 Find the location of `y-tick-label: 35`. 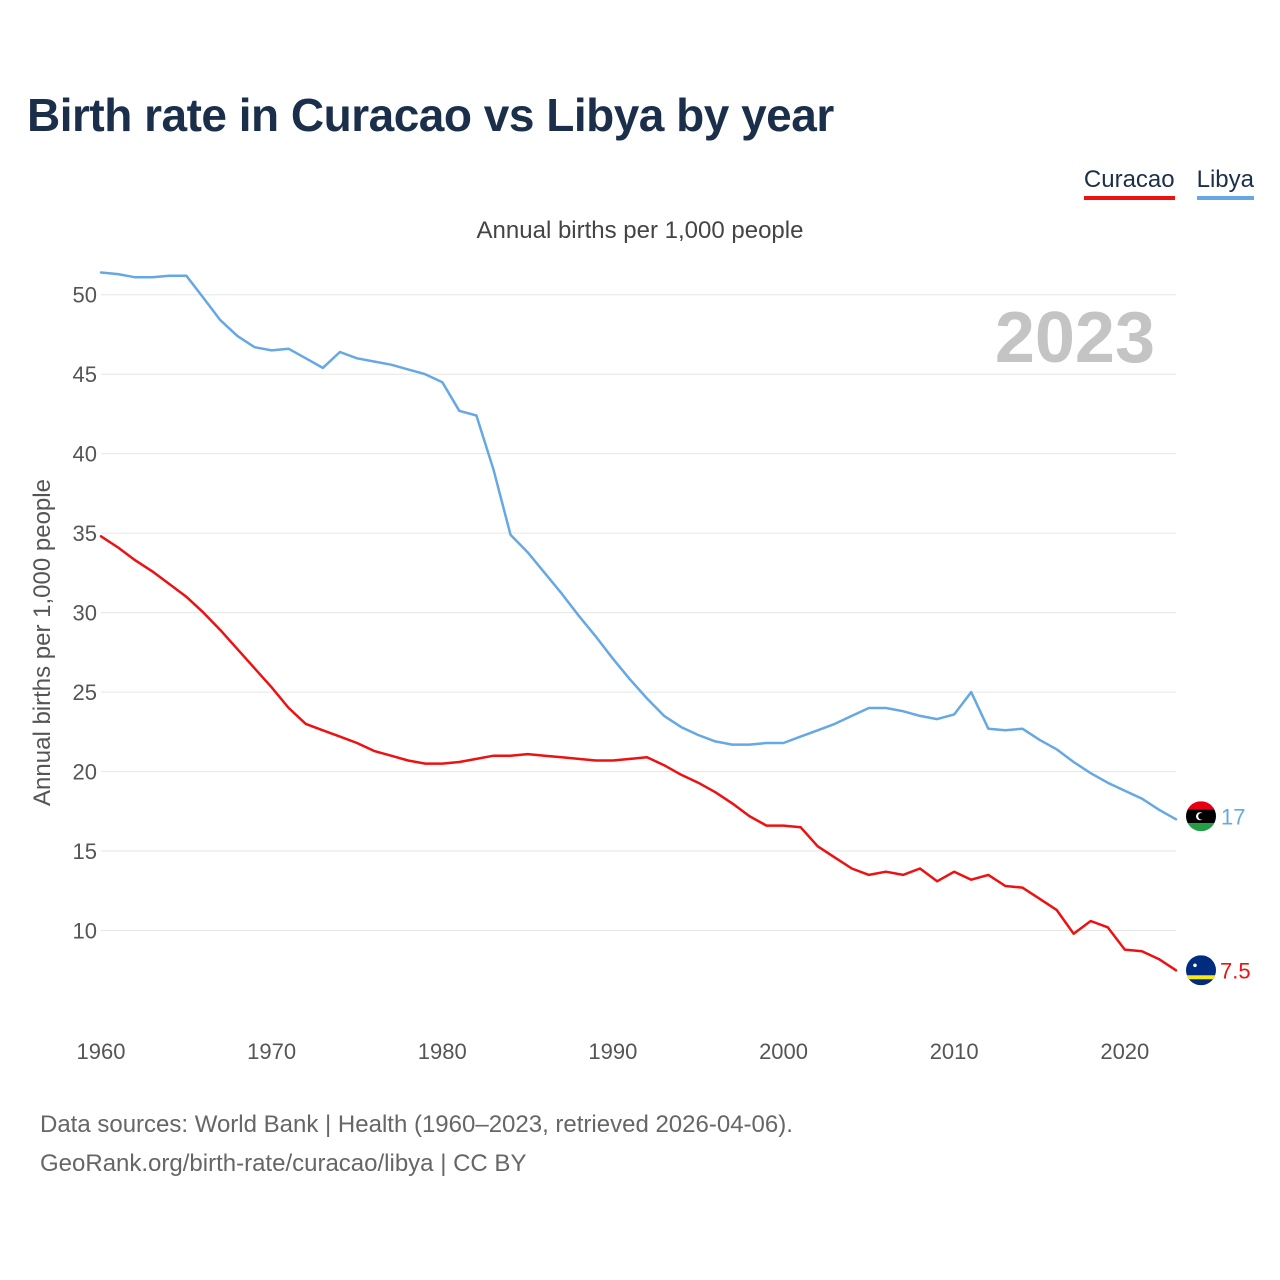

y-tick-label: 35 is located at coordinates (85, 533).